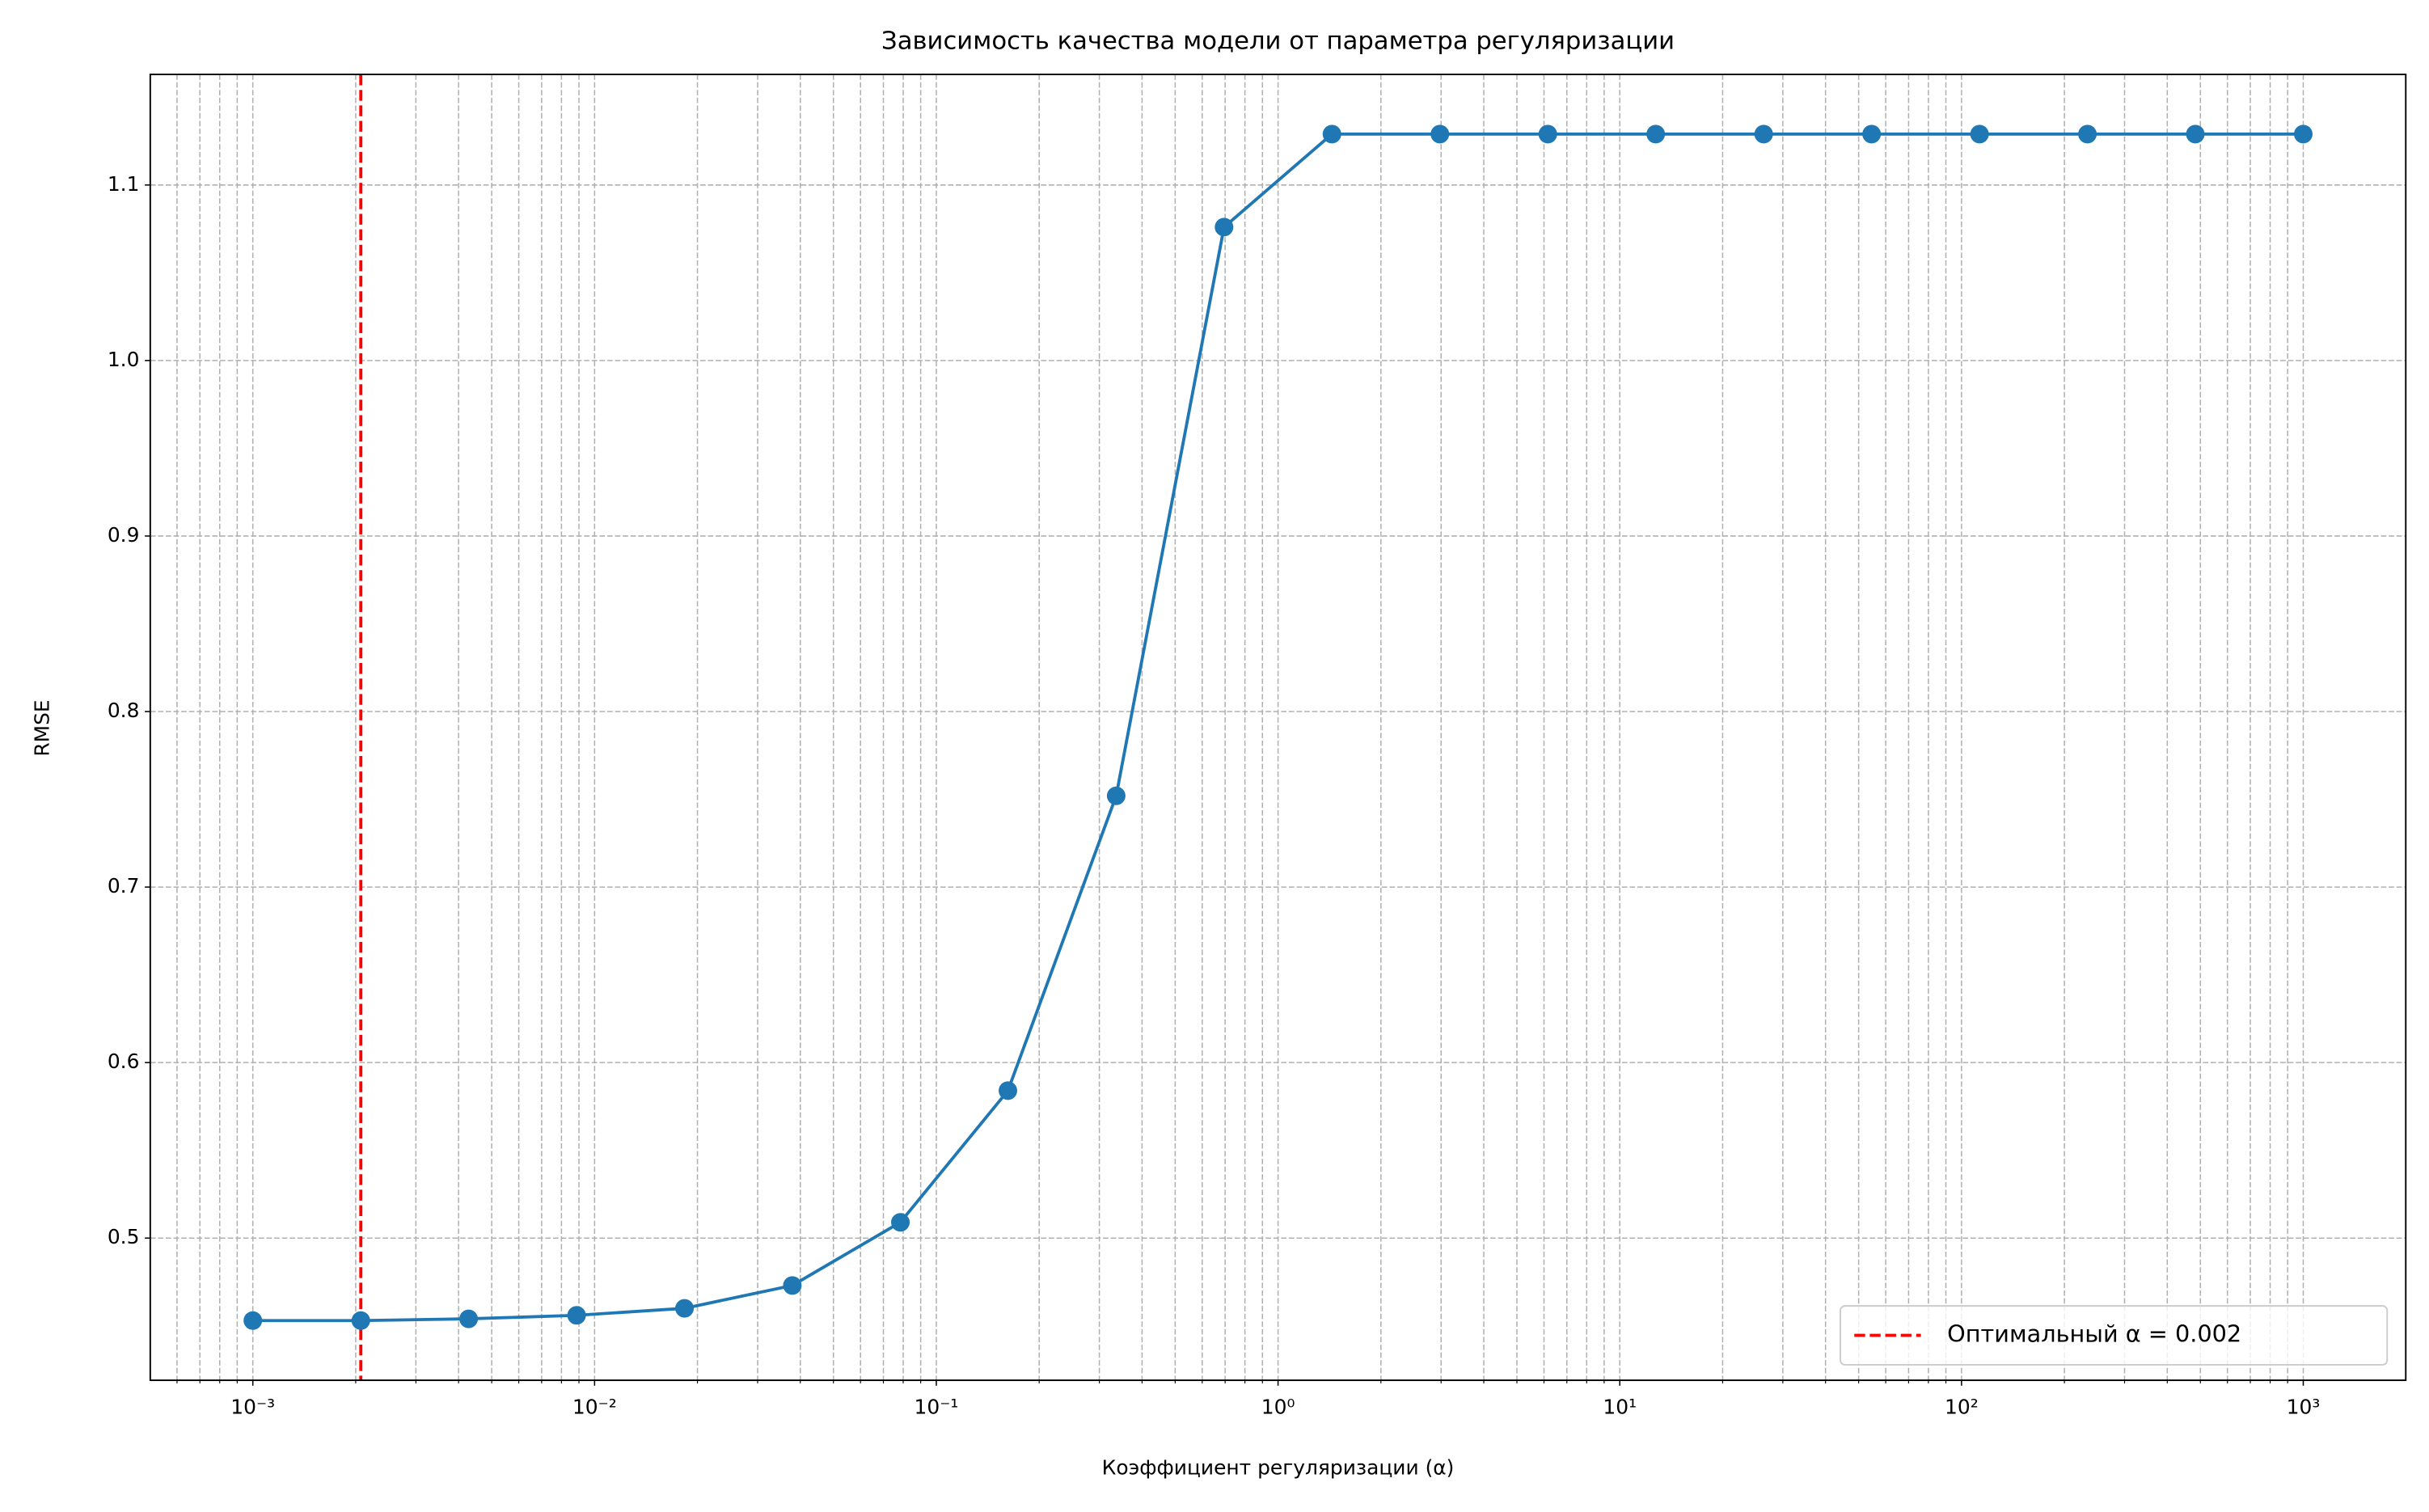 The height and width of the screenshot is (1512, 2429). Describe the element at coordinates (124, 535) in the screenshot. I see `y-tick-label: 0.9` at that location.